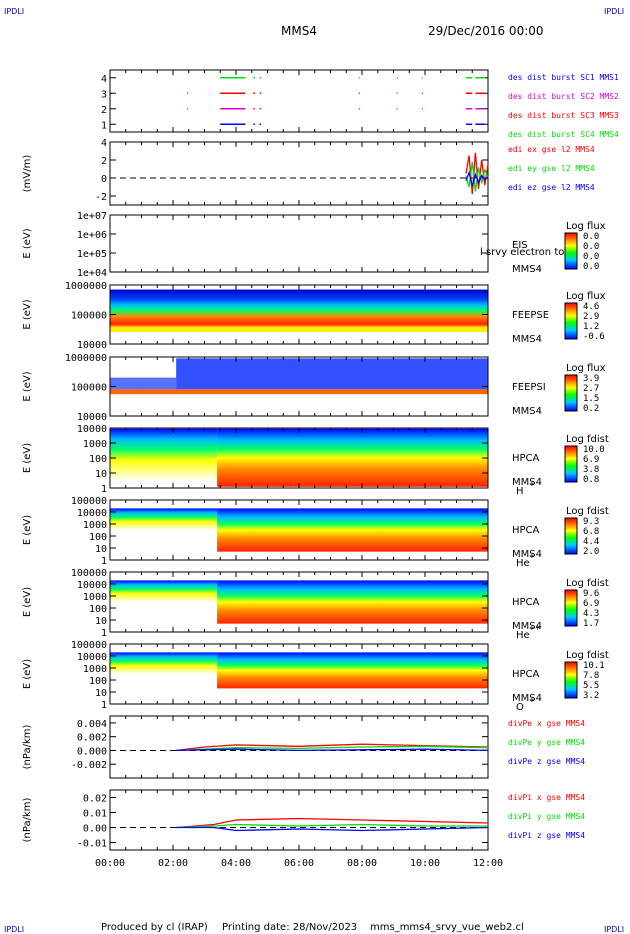 Image resolution: width=630 pixels, height=934 pixels. Describe the element at coordinates (551, 187) in the screenshot. I see `legend-entry: edi ez gse l2 MMS4` at that location.